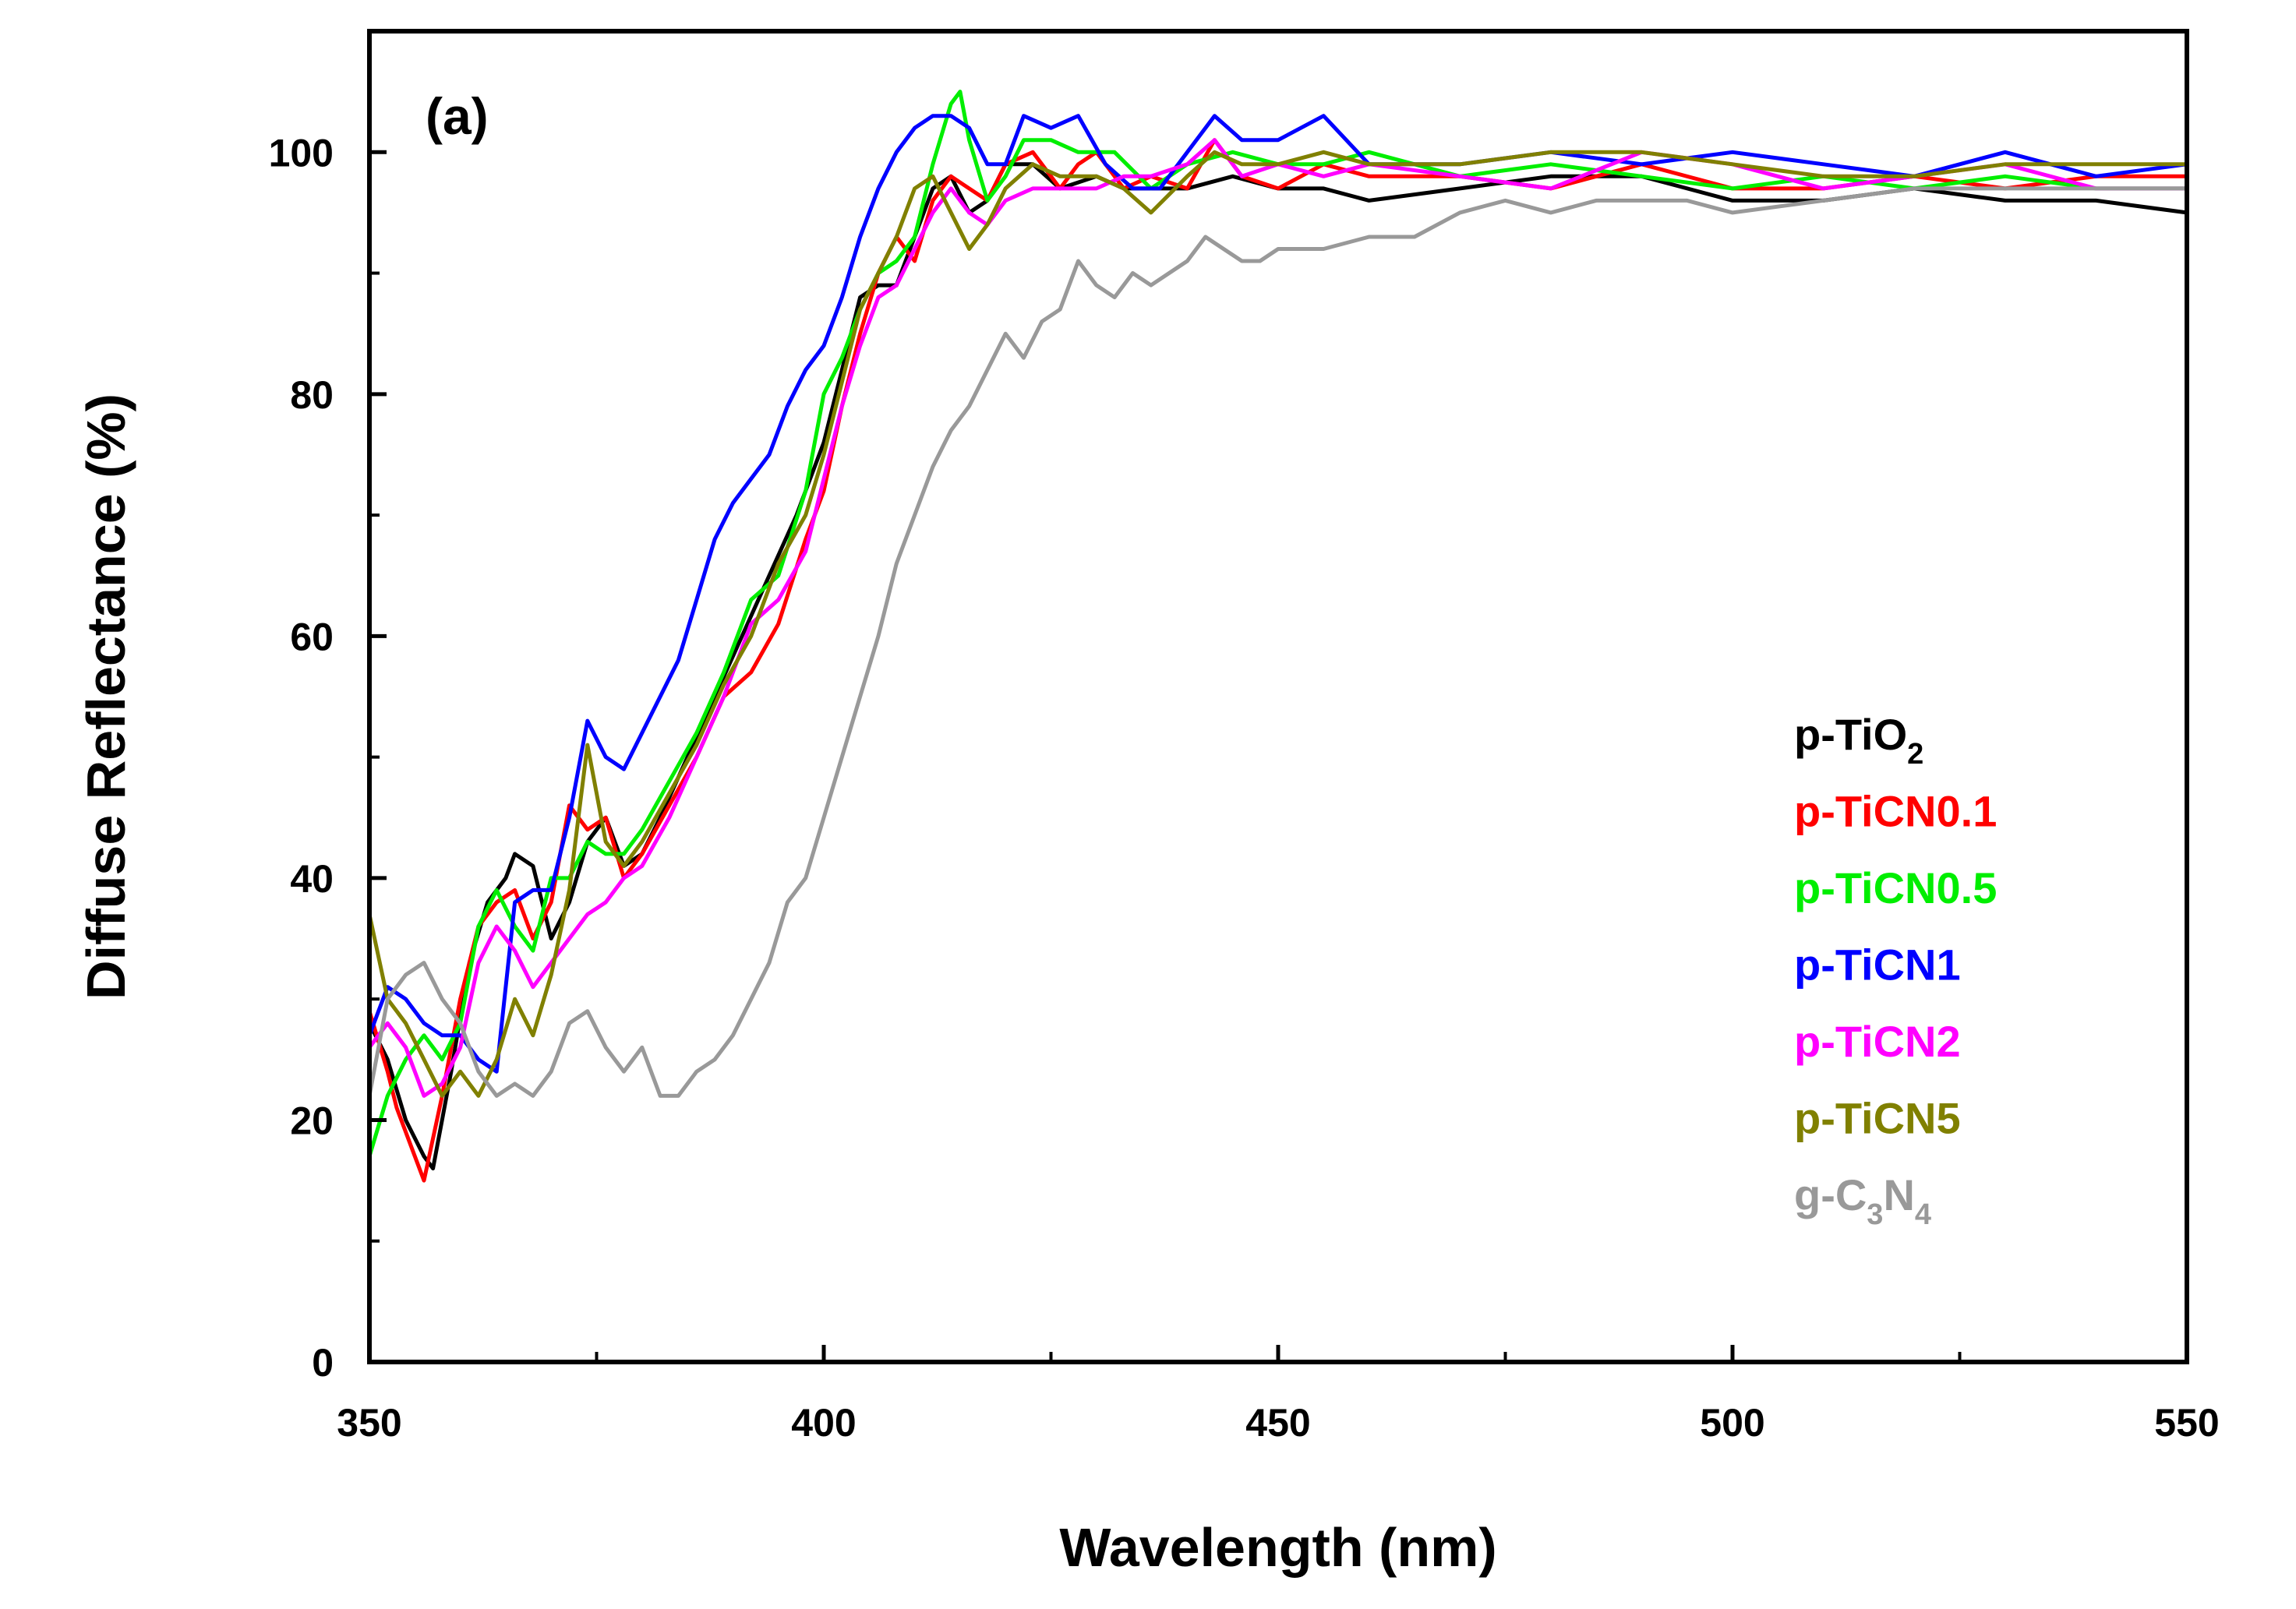 The image size is (2296, 1609). Describe the element at coordinates (1732, 1423) in the screenshot. I see `x-tick-label: 500` at that location.